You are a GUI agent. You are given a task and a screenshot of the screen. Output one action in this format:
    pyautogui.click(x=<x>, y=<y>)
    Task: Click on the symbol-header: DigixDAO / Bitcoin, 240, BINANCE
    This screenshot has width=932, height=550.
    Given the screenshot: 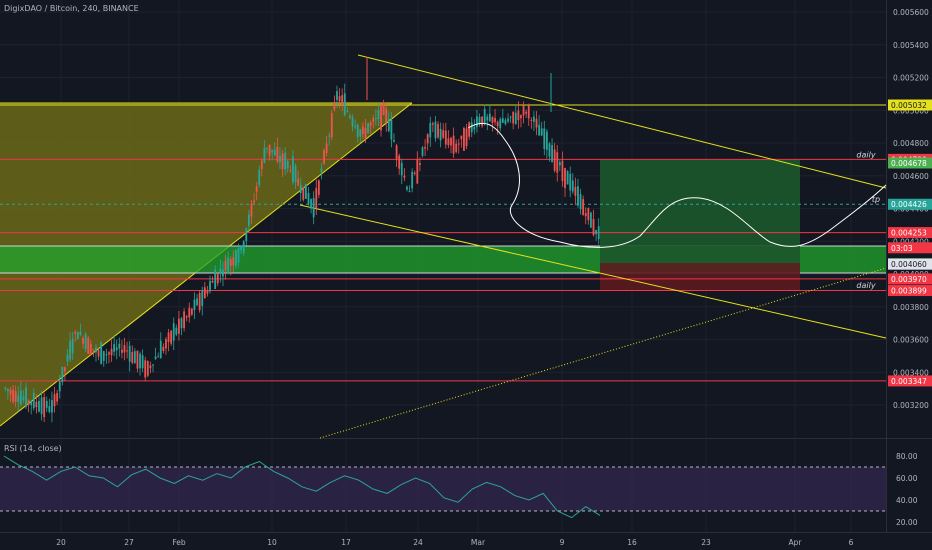 What is the action you would take?
    pyautogui.click(x=71, y=8)
    